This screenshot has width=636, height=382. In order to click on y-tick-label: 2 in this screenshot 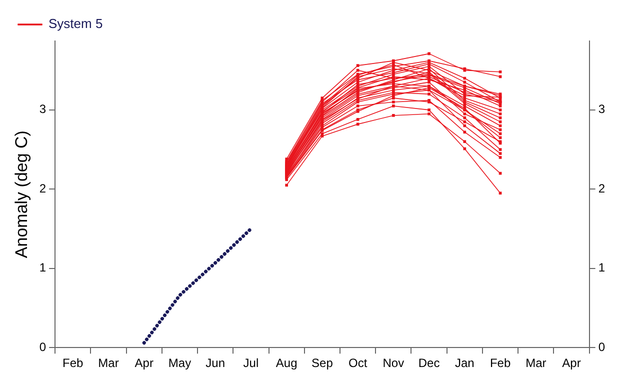, I will do `click(42, 188)`.